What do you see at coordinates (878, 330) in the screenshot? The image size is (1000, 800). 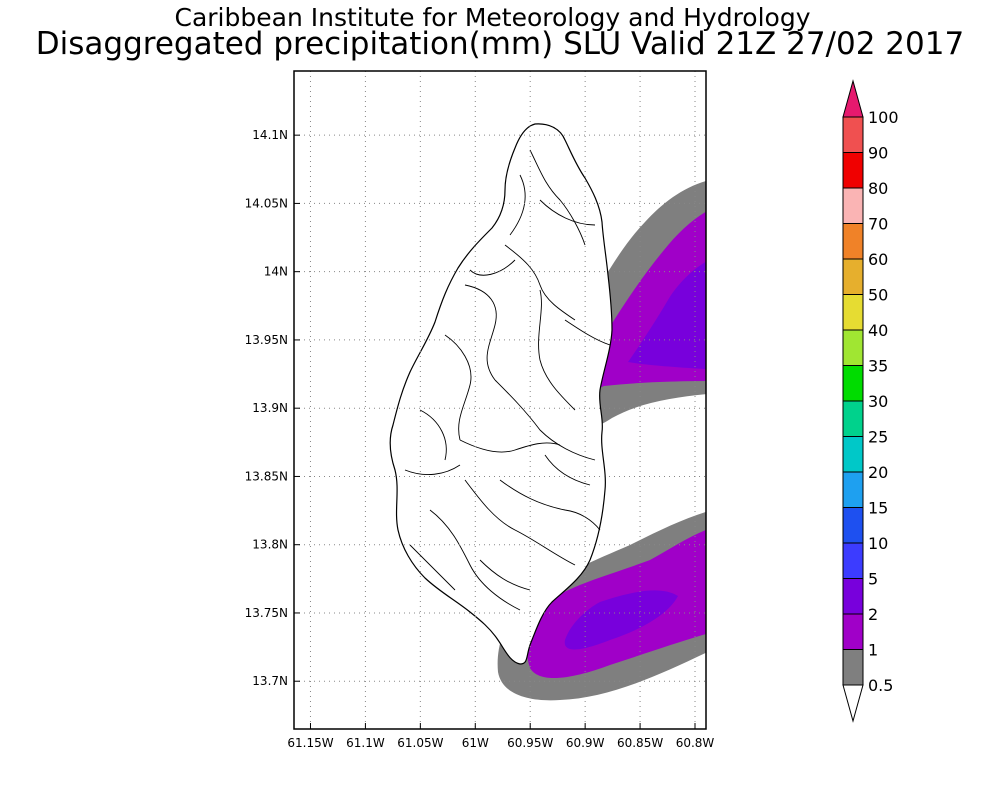 I see `legend-level-label: 40` at bounding box center [878, 330].